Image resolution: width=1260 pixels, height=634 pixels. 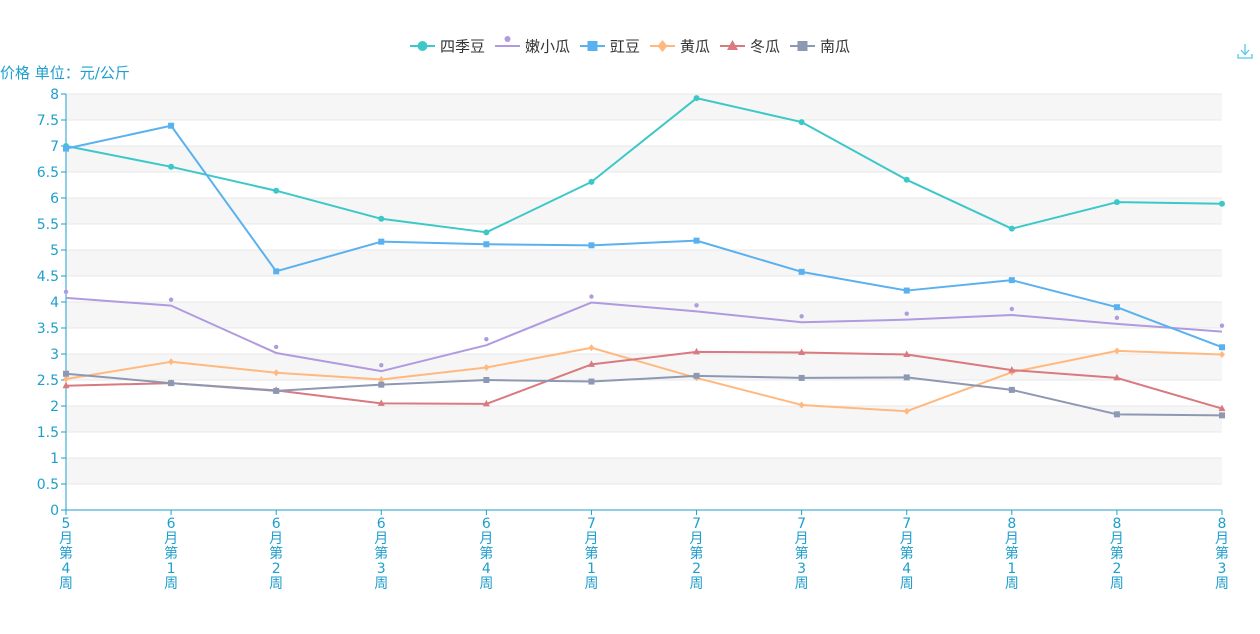 What do you see at coordinates (462, 47) in the screenshot?
I see `legend-label: 四季豆` at bounding box center [462, 47].